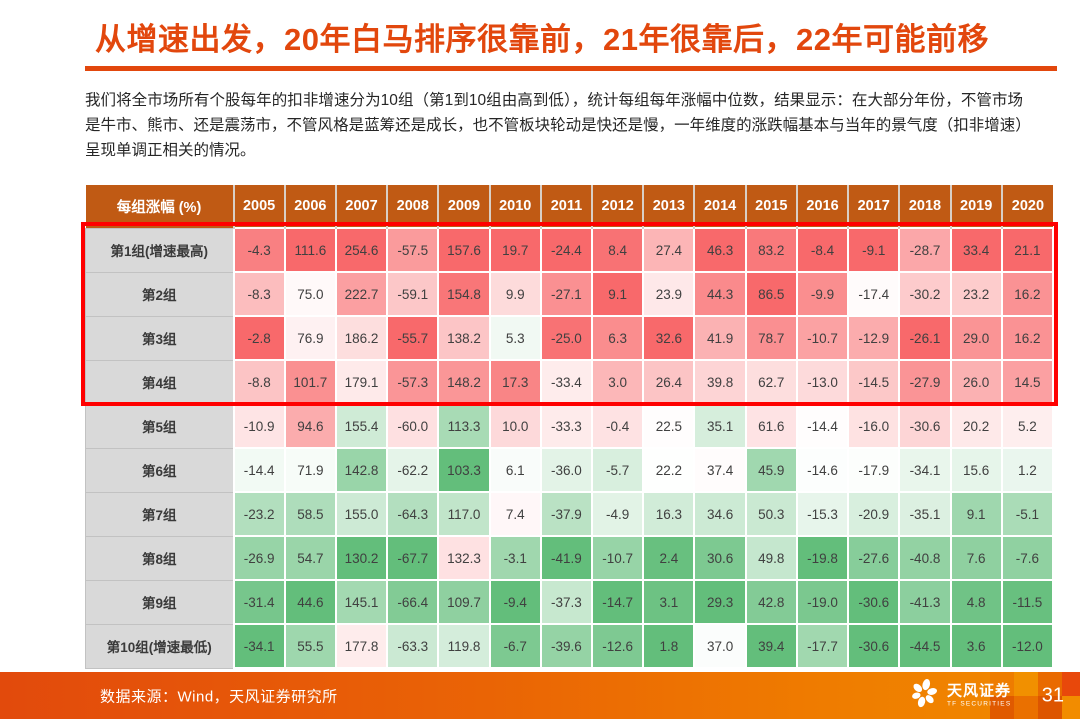 This screenshot has width=1080, height=719. I want to click on heat-cell: -10.7, so click(822, 338).